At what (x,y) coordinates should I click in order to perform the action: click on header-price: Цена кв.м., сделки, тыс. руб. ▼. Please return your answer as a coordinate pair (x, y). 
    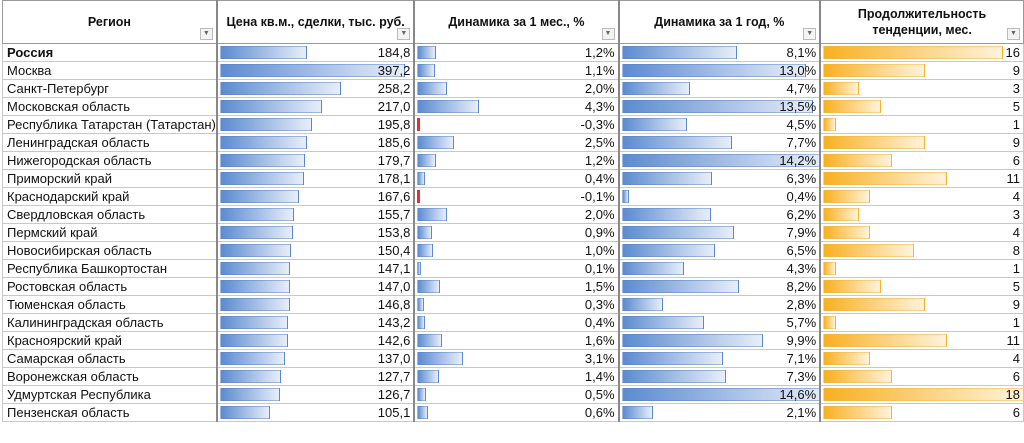
    Looking at the image, I should click on (315, 22).